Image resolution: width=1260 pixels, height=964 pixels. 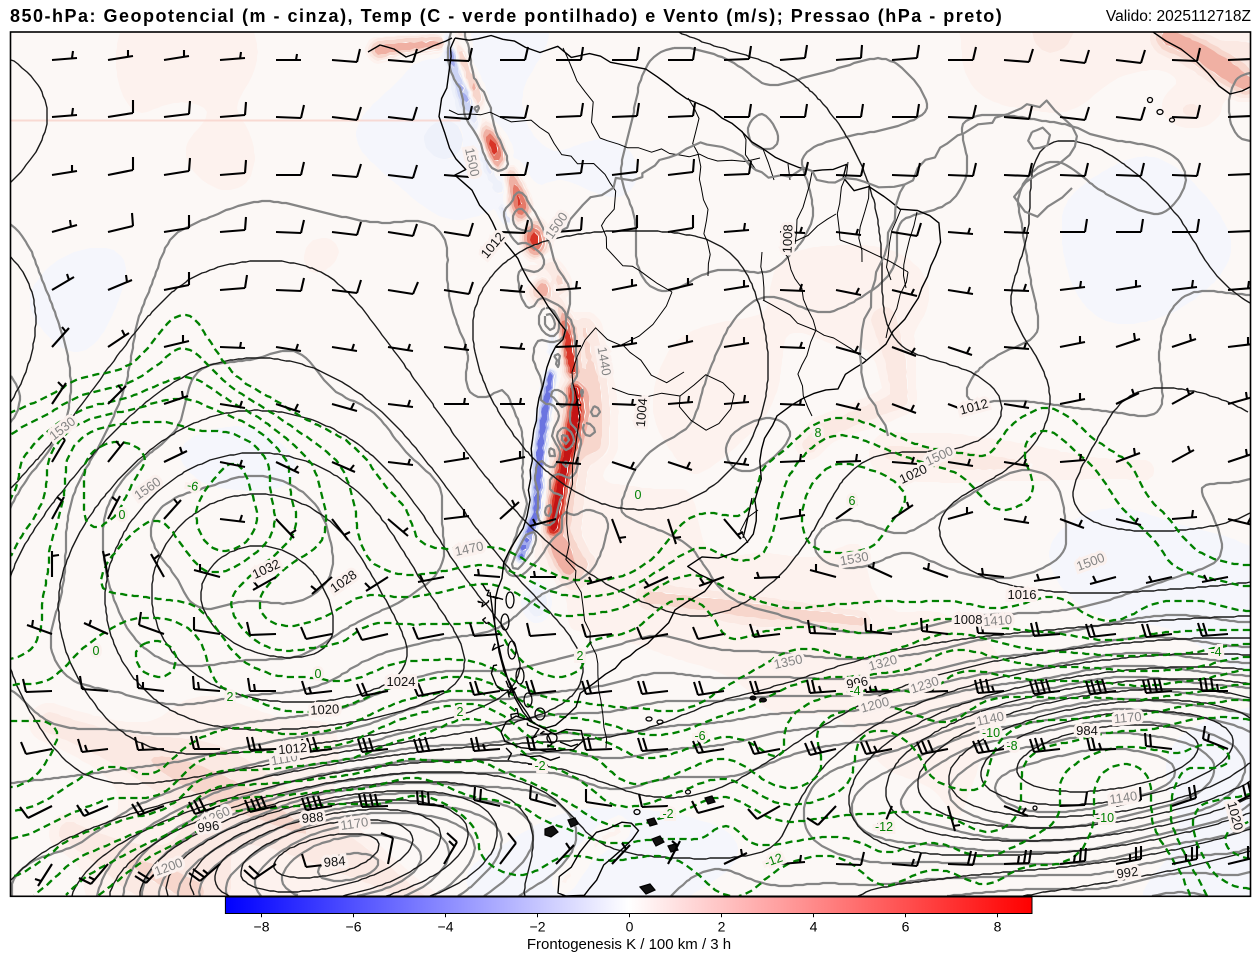 What do you see at coordinates (884, 827) in the screenshot?
I see `svg-text: -12` at bounding box center [884, 827].